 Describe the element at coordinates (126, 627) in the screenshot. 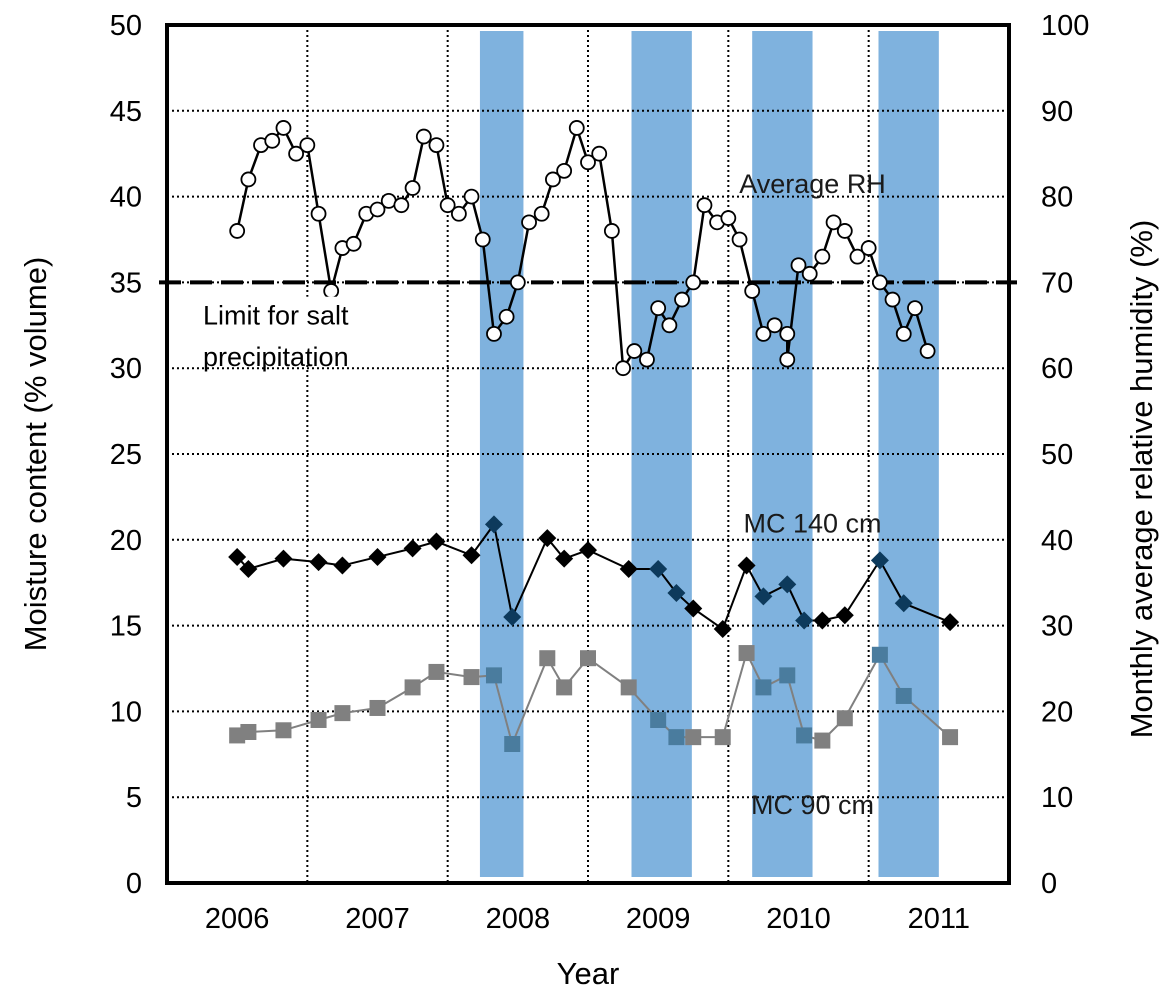

I see `y-tick-label: 15` at that location.